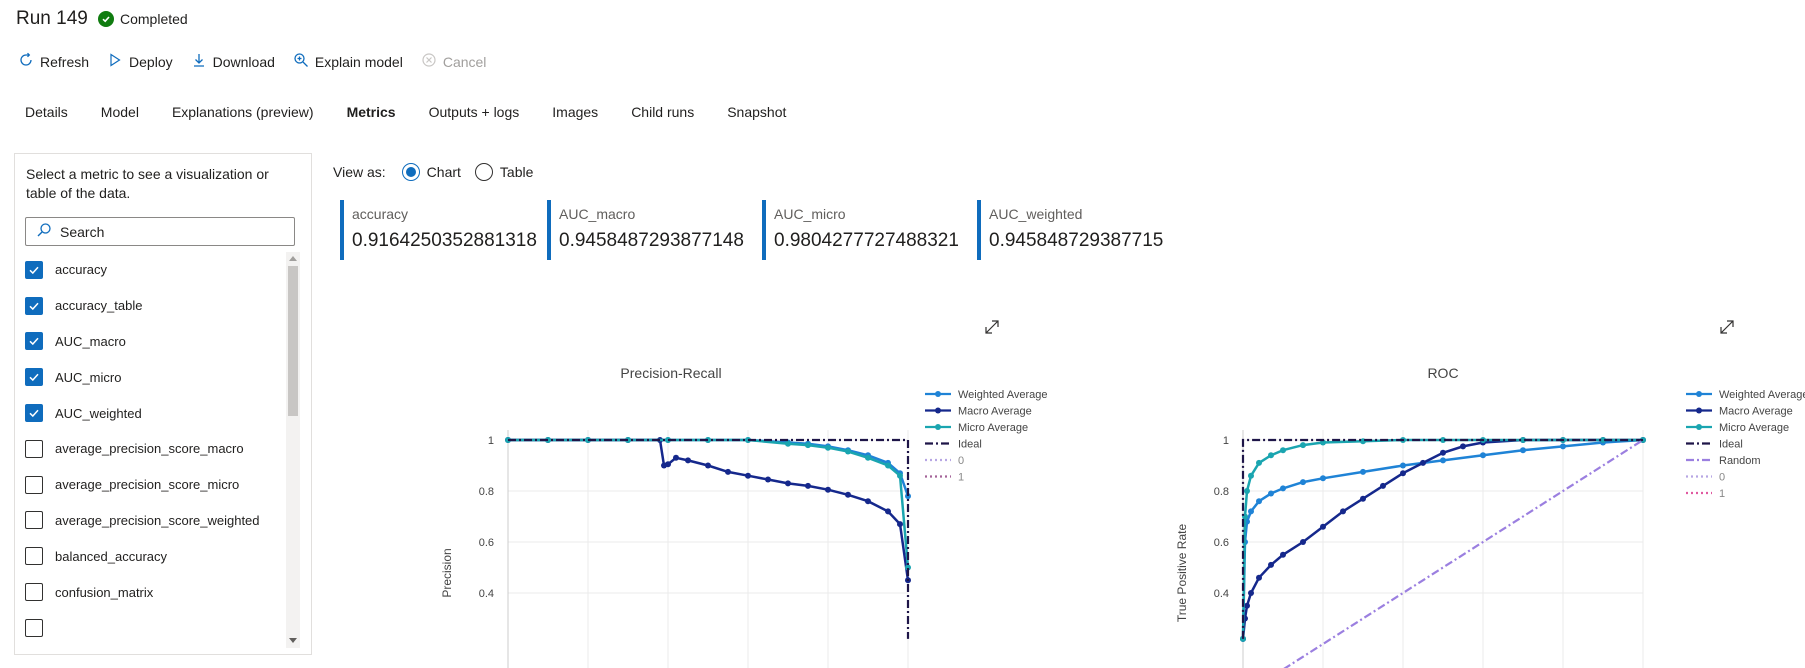 The width and height of the screenshot is (1805, 668). What do you see at coordinates (575, 112) in the screenshot?
I see `tab-images: Images` at bounding box center [575, 112].